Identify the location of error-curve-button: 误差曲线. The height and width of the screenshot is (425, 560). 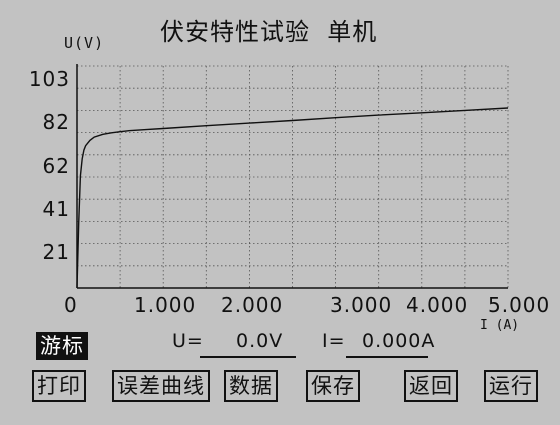
(161, 386).